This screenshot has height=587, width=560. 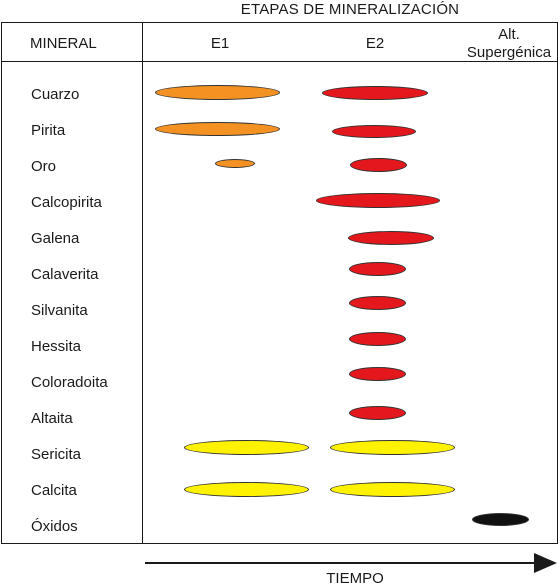 I want to click on bar-coloradoita-e2, so click(x=377, y=374).